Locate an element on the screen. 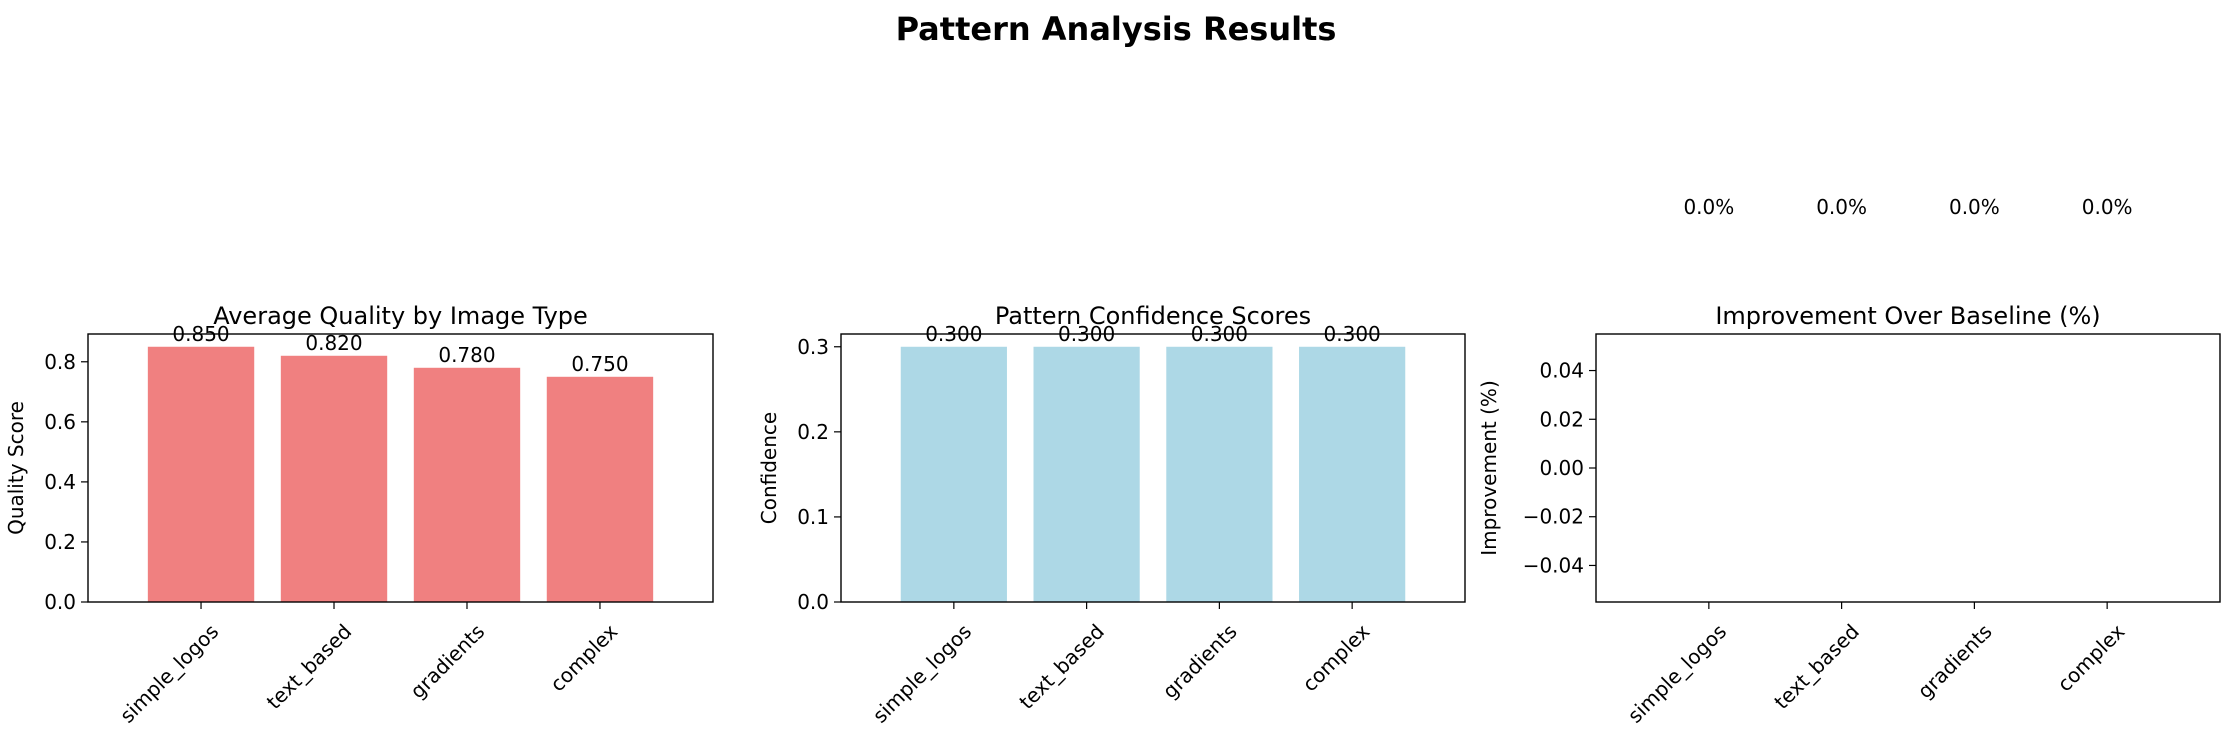  chart-title: Improvement Over Baseline (%) is located at coordinates (1907, 316).